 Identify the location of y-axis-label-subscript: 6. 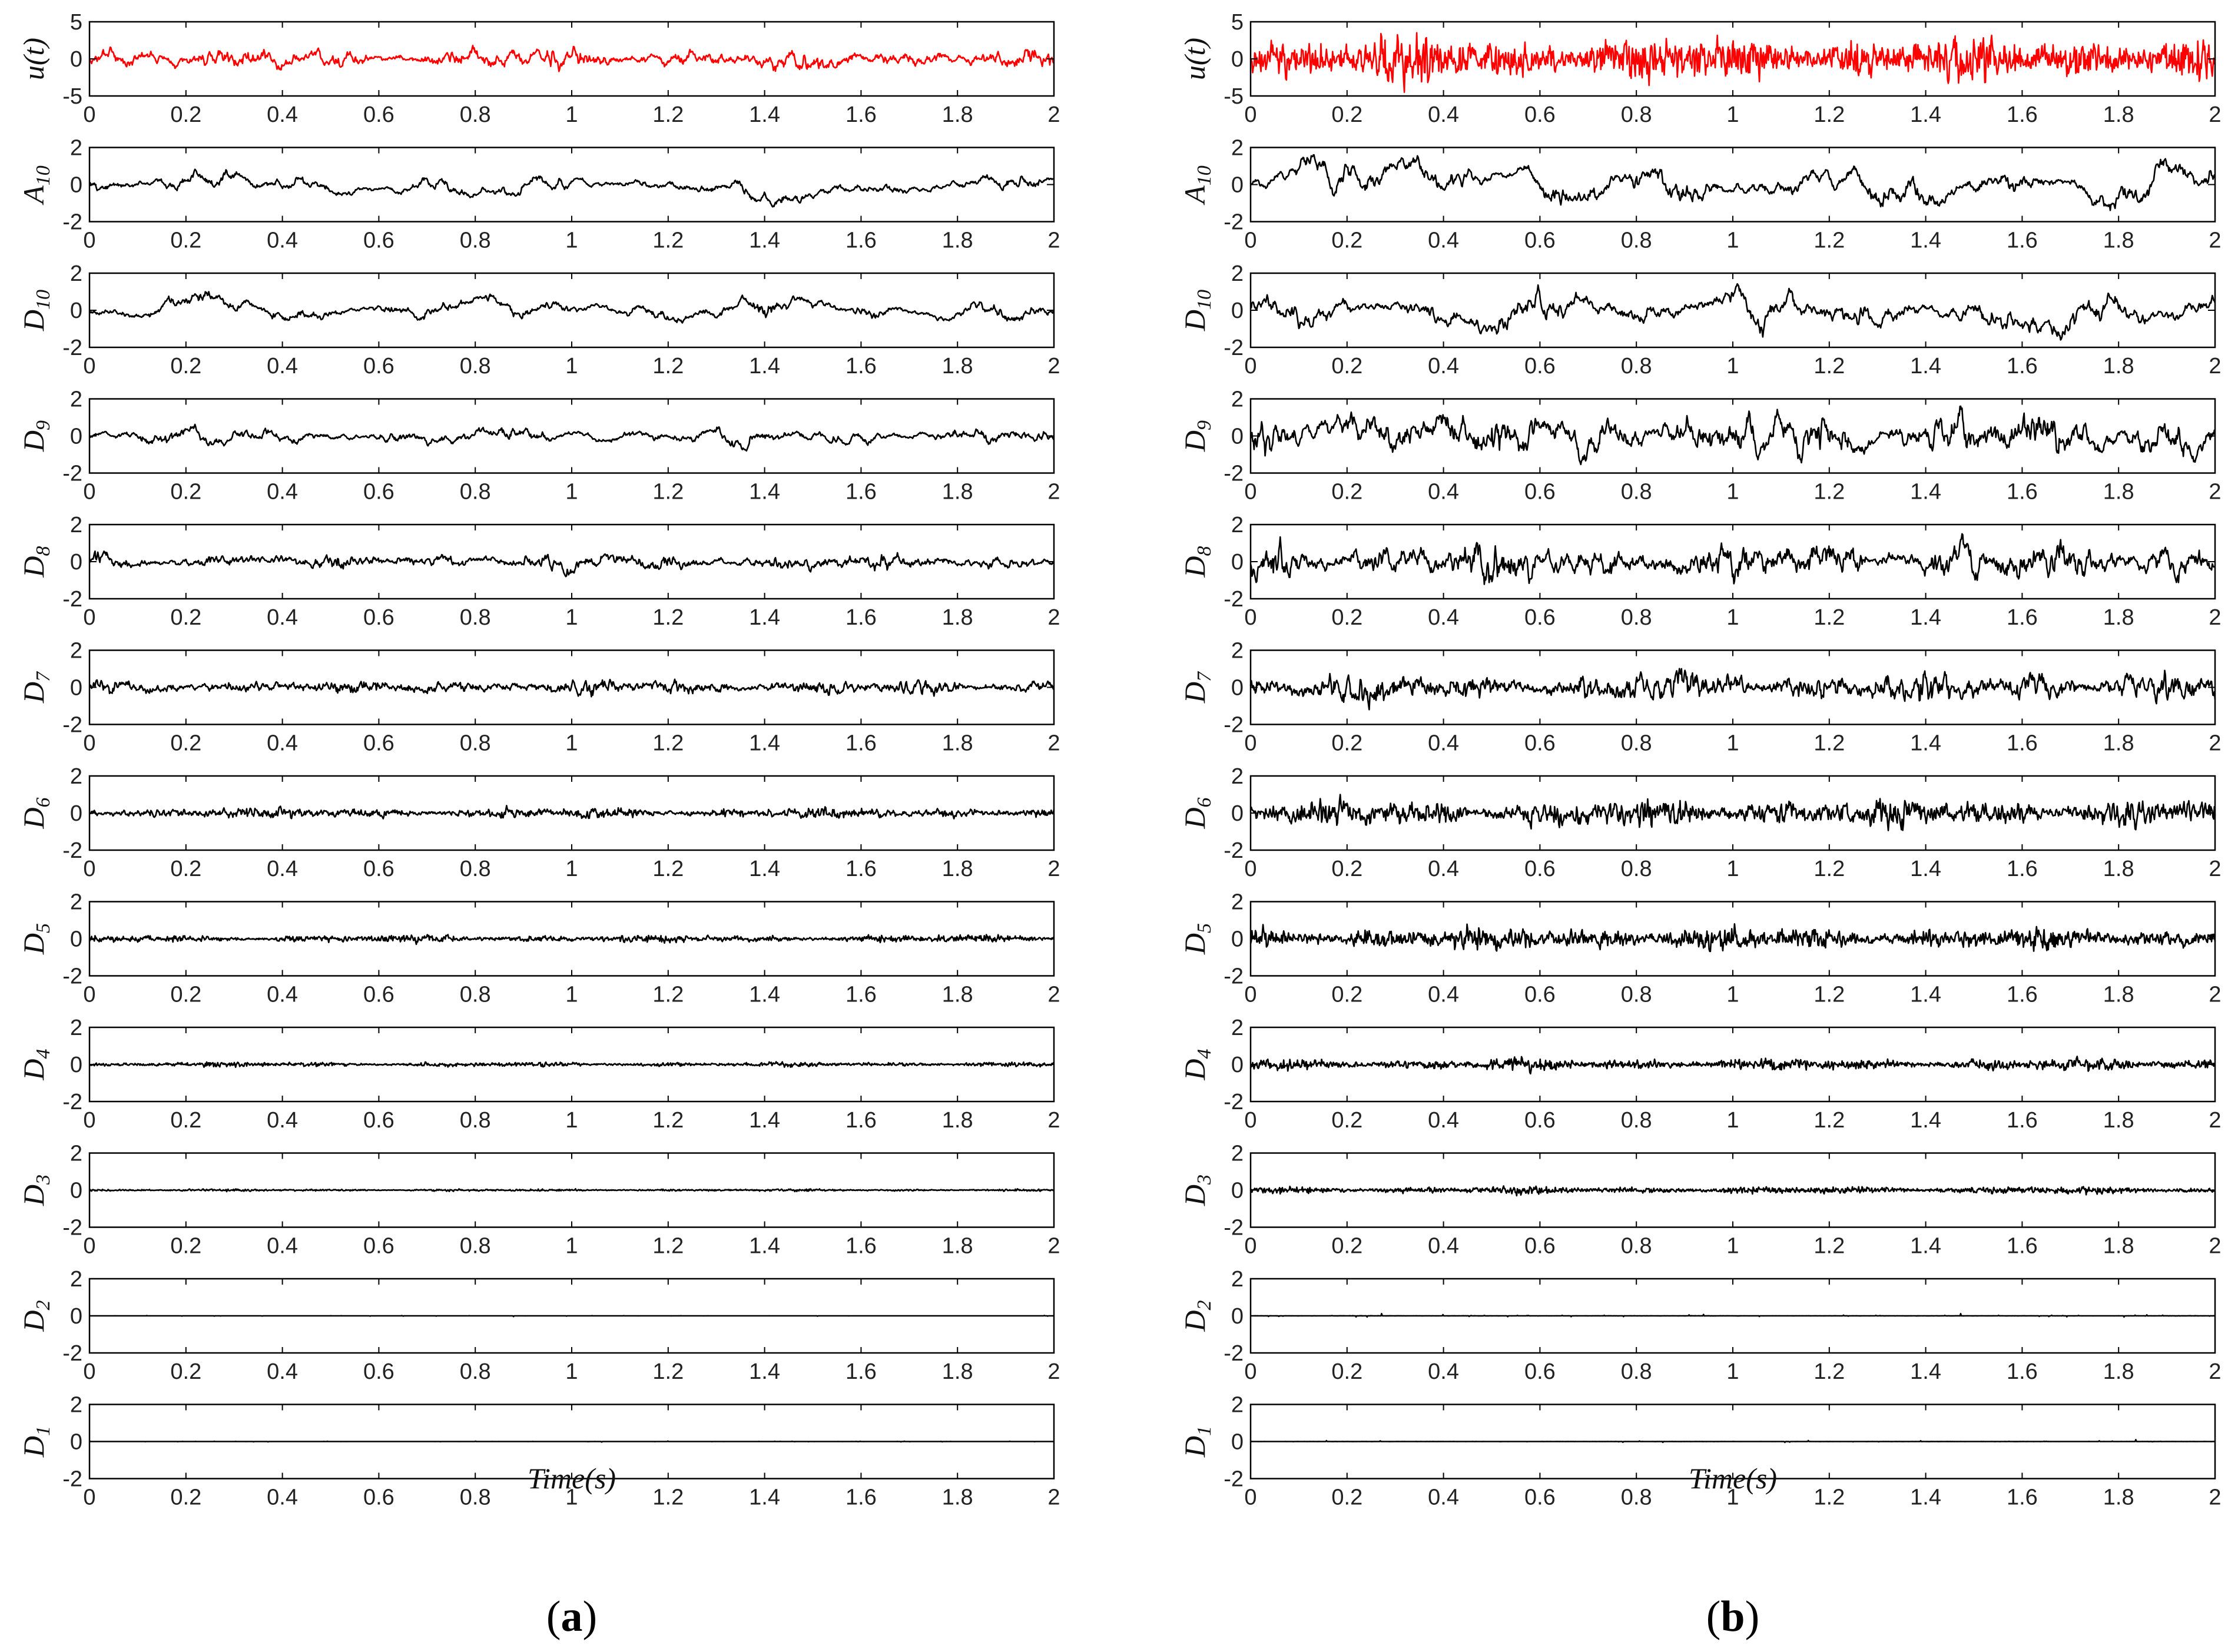
(1204, 802).